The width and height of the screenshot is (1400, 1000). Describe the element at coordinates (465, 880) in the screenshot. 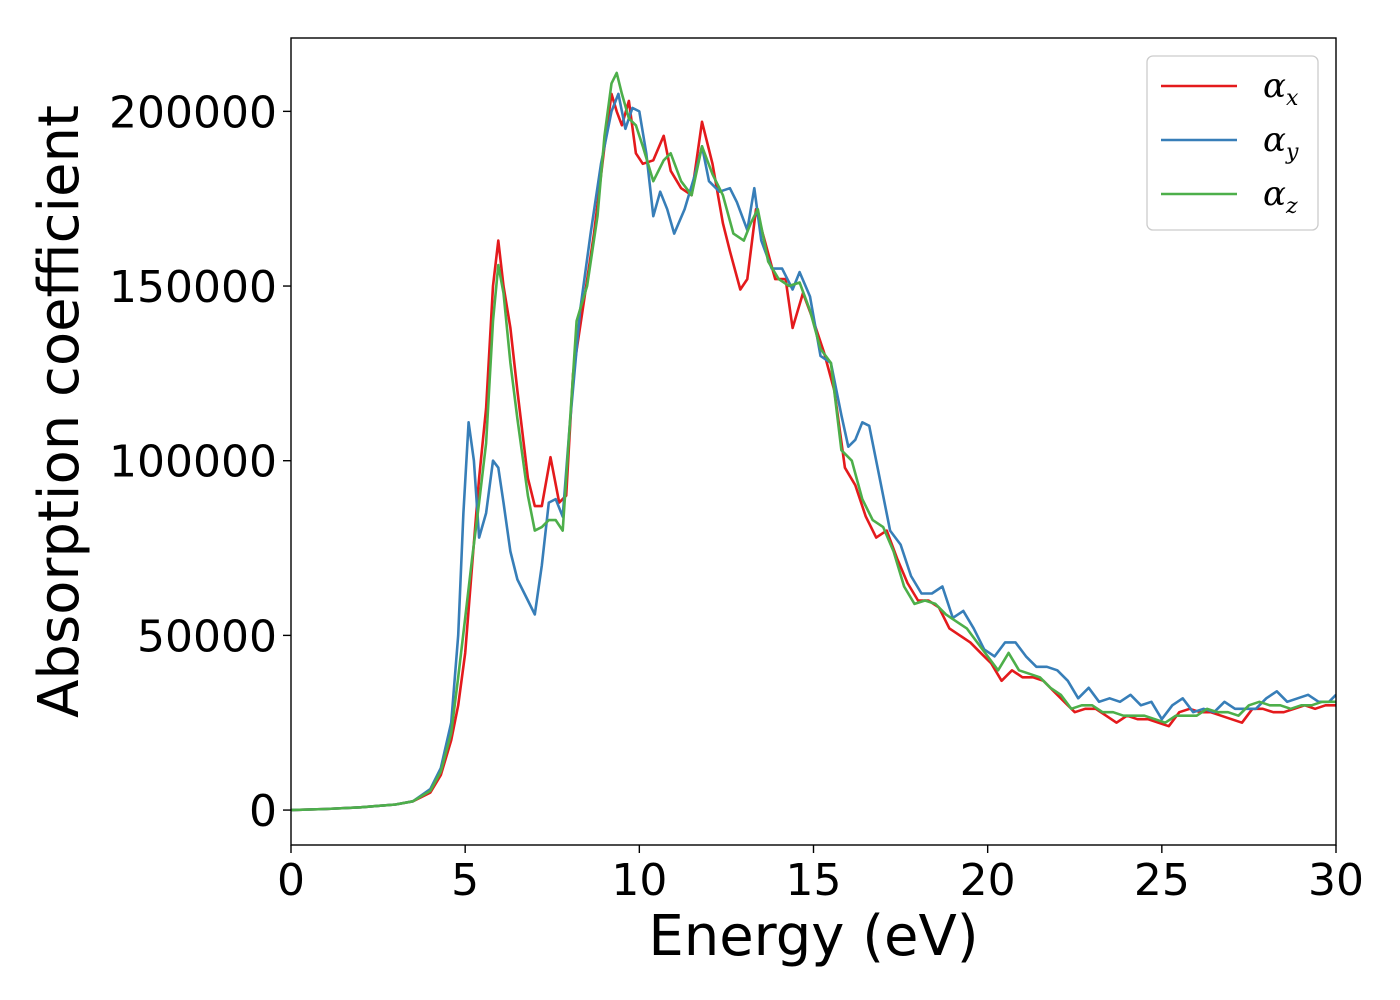

I see `x-tick-label: 5` at that location.